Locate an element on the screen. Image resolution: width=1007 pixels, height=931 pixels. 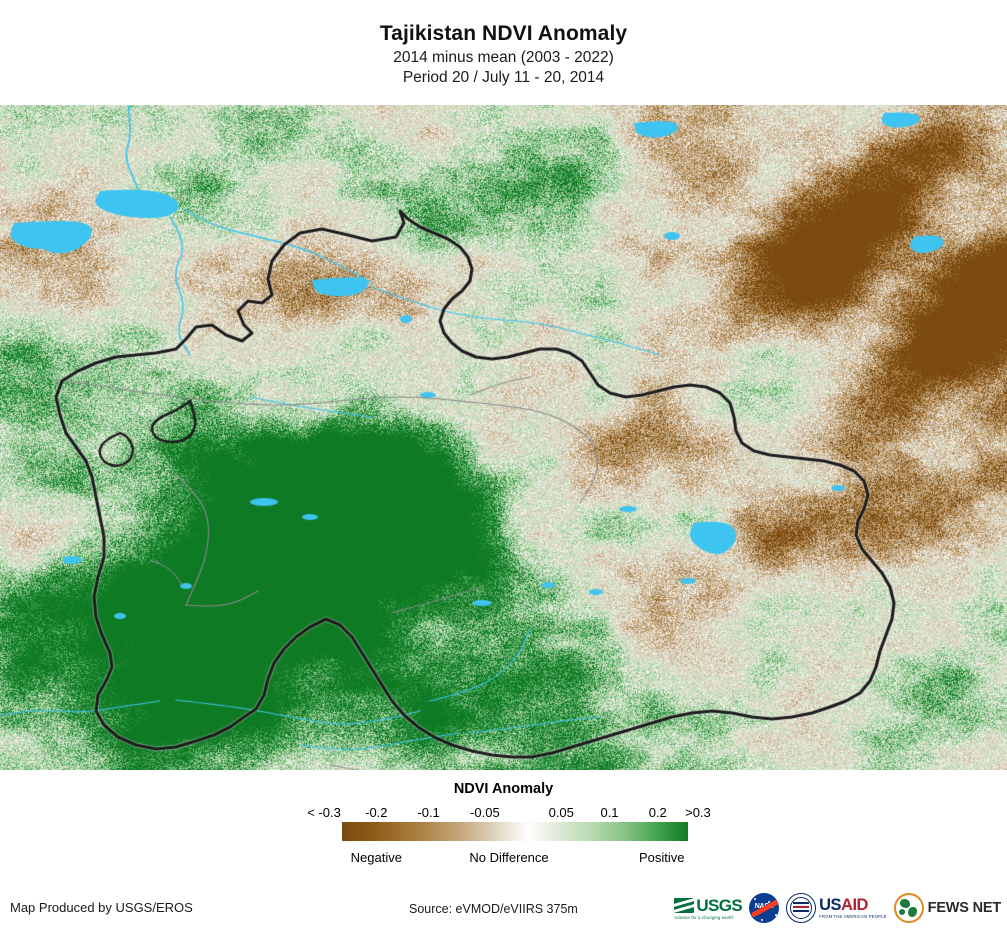
fews-net-wordmark: FEWS NET is located at coordinates (964, 908).